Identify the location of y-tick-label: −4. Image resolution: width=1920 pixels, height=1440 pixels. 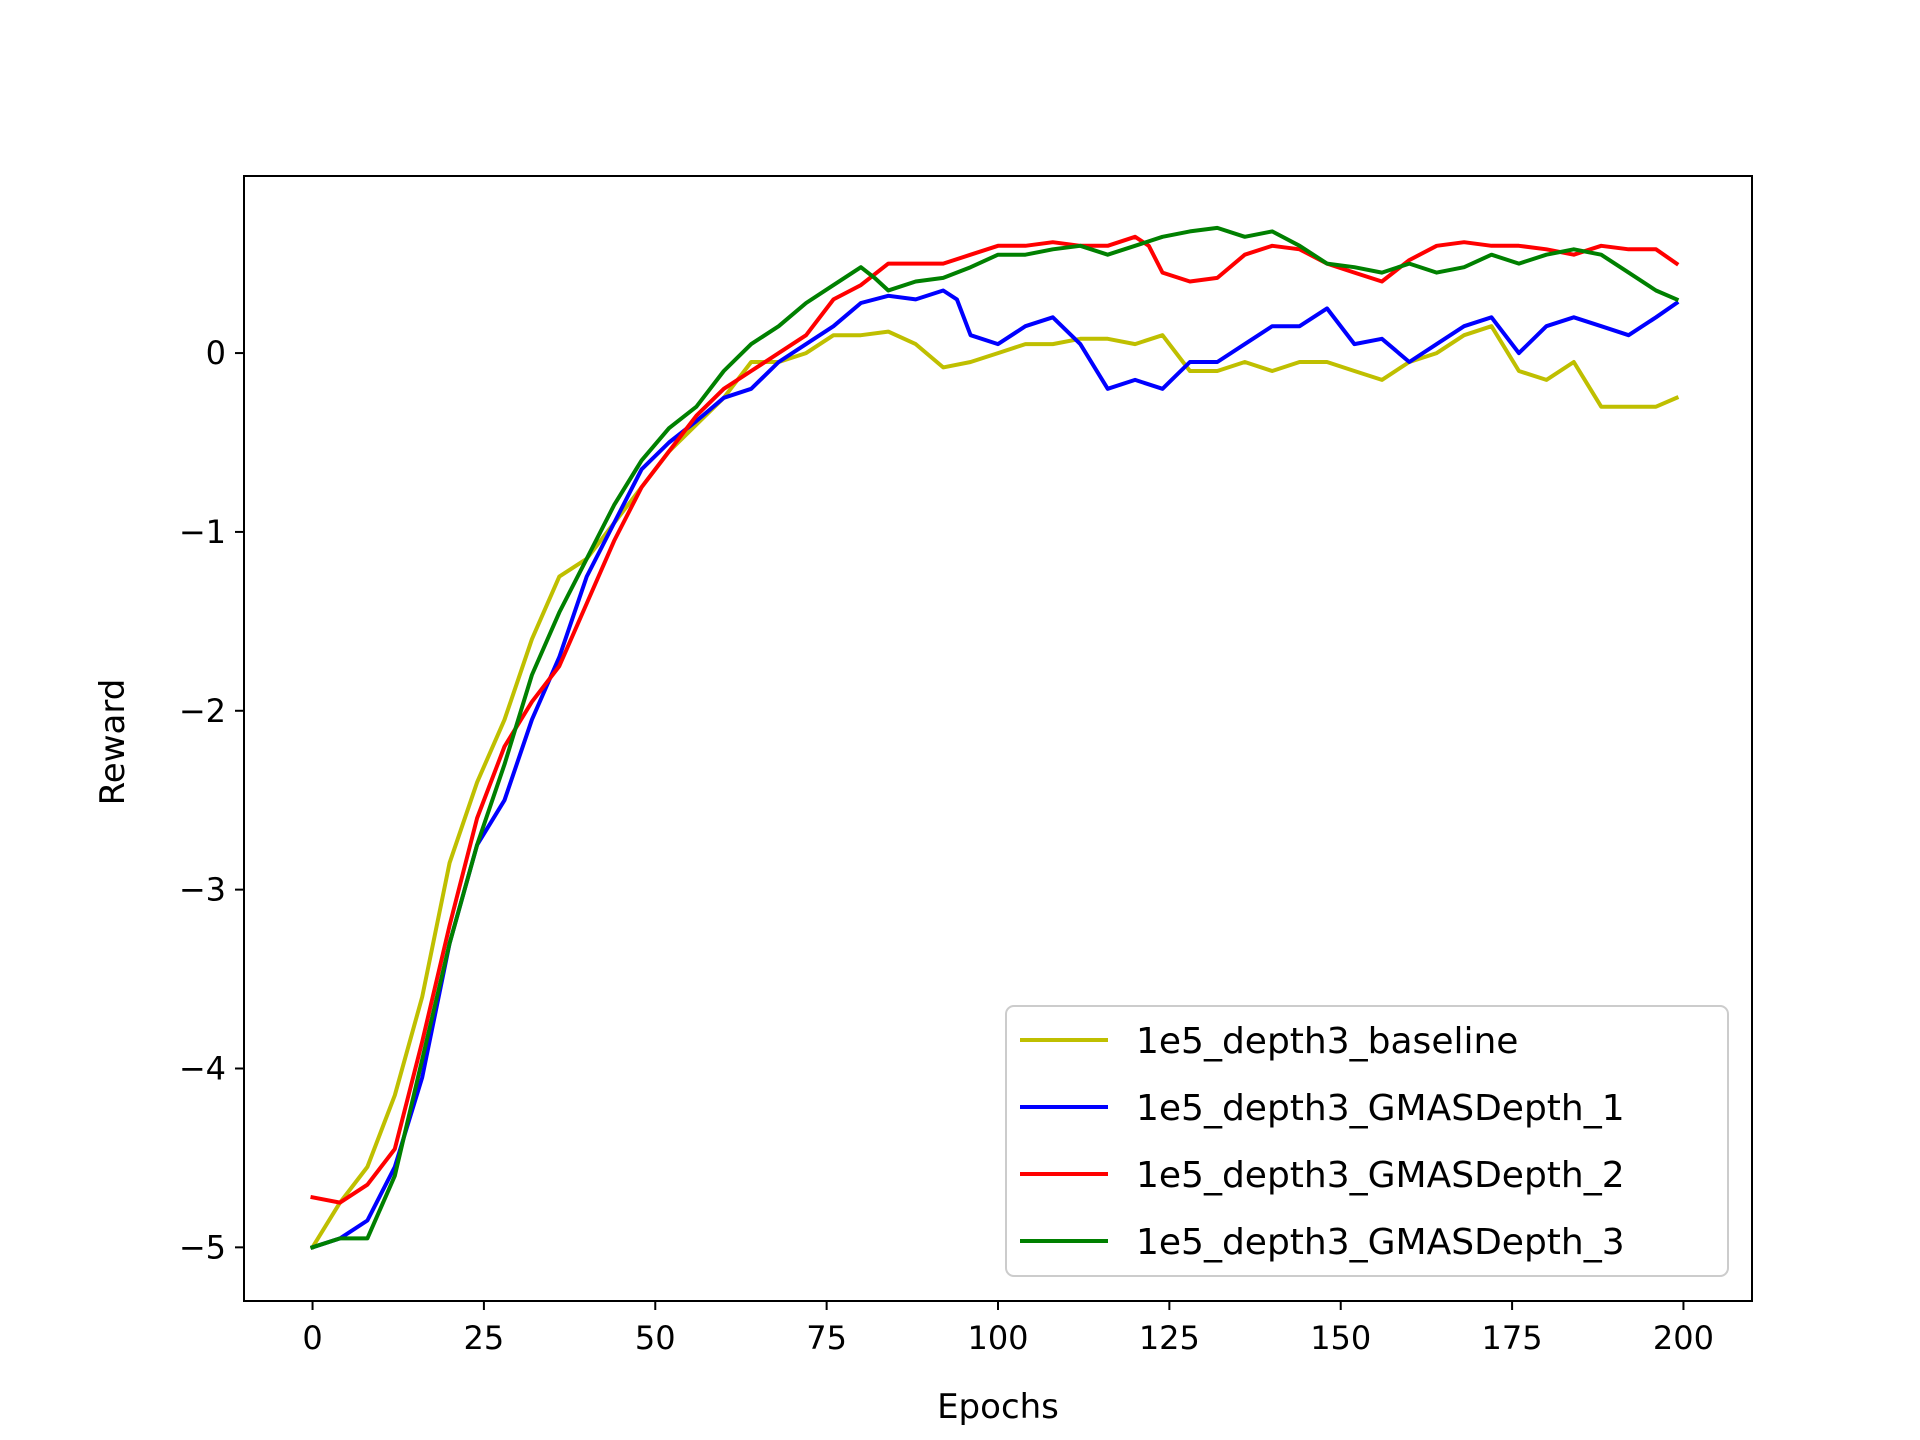
(202, 1068).